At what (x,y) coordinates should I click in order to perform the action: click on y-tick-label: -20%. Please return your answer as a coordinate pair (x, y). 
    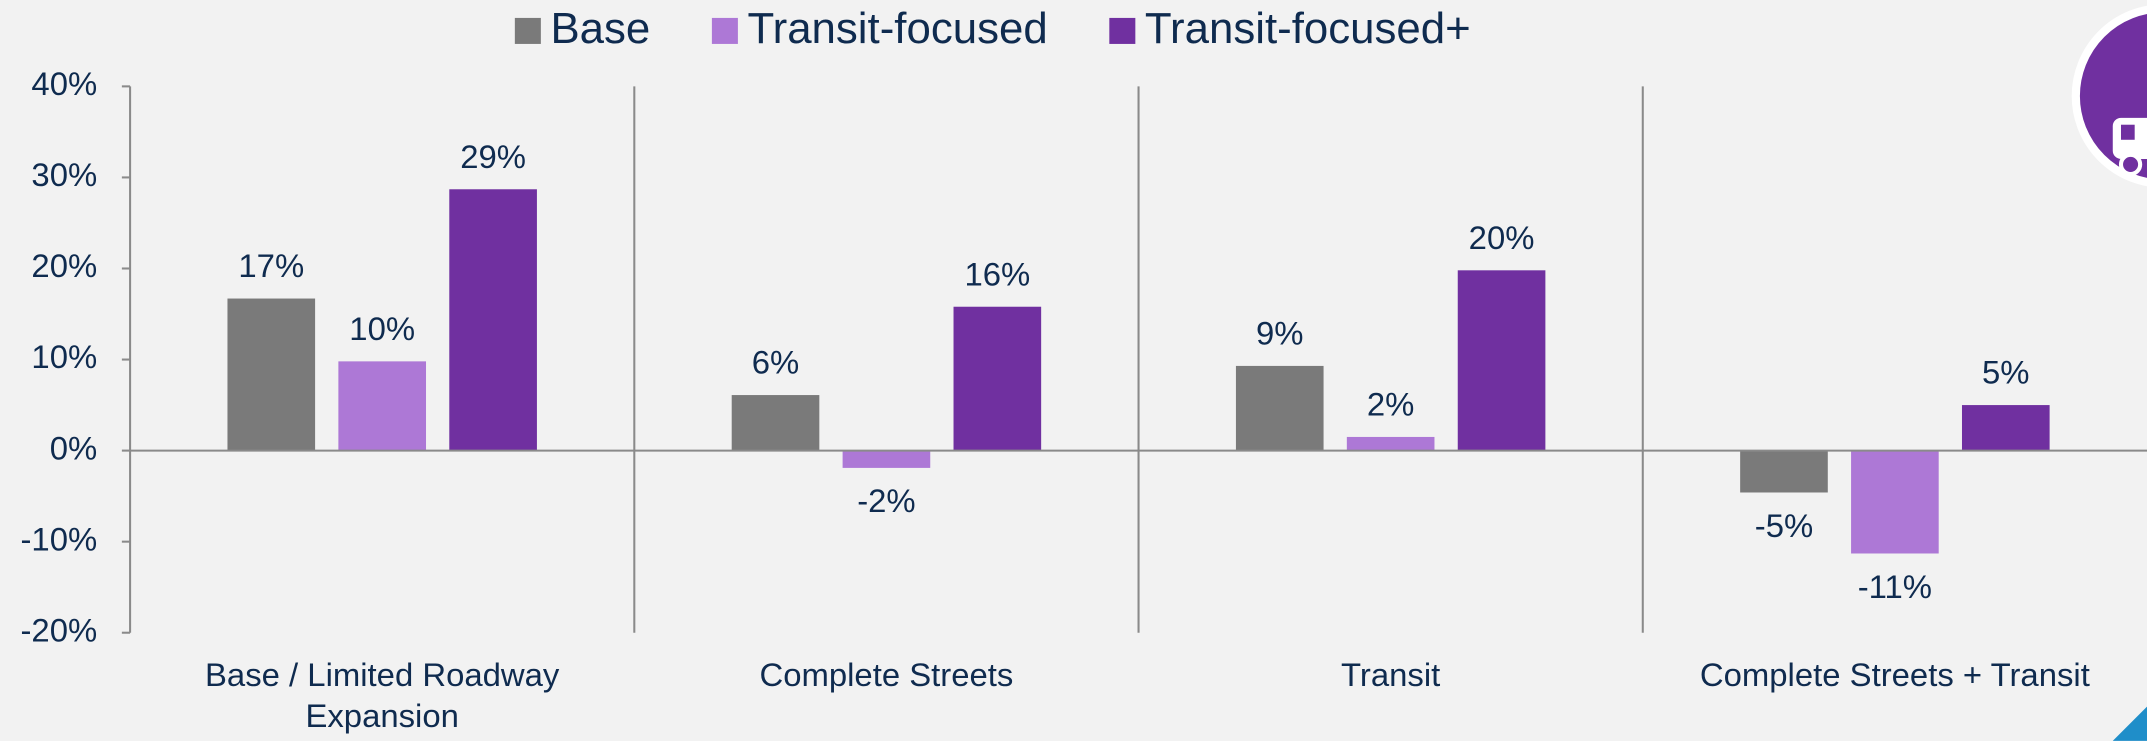
    Looking at the image, I should click on (58, 629).